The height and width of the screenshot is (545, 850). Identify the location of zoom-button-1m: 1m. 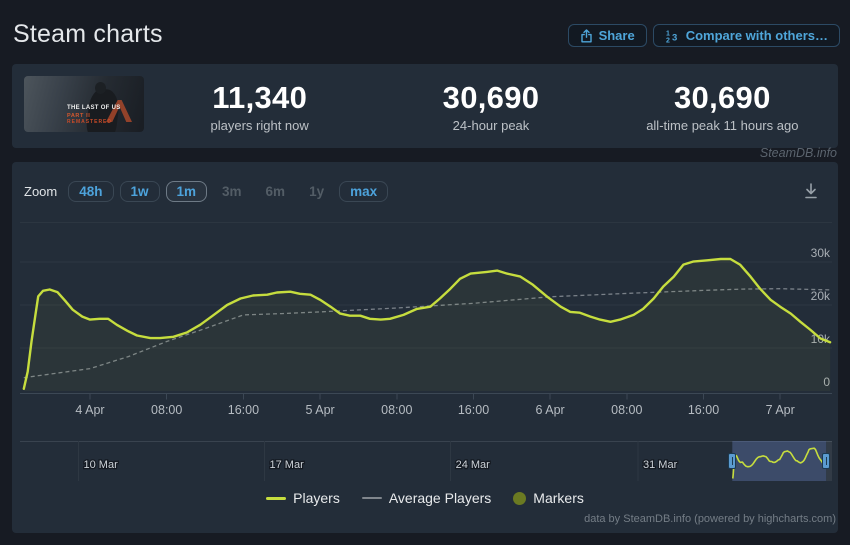
(186, 191).